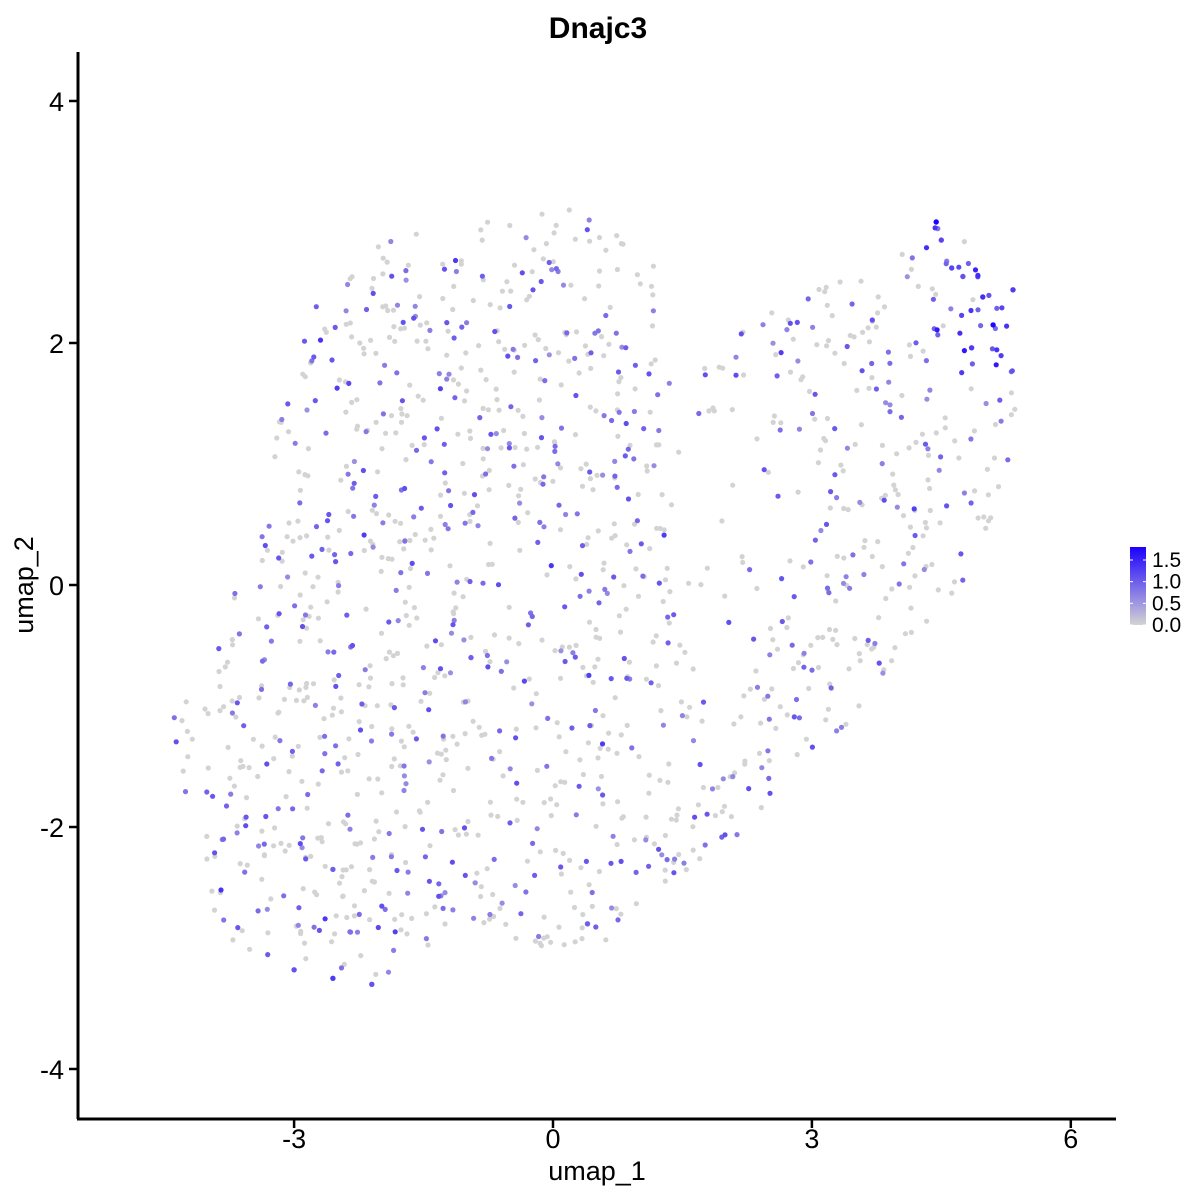 The height and width of the screenshot is (1200, 1200). I want to click on y-axis-title: umap_2, so click(24, 585).